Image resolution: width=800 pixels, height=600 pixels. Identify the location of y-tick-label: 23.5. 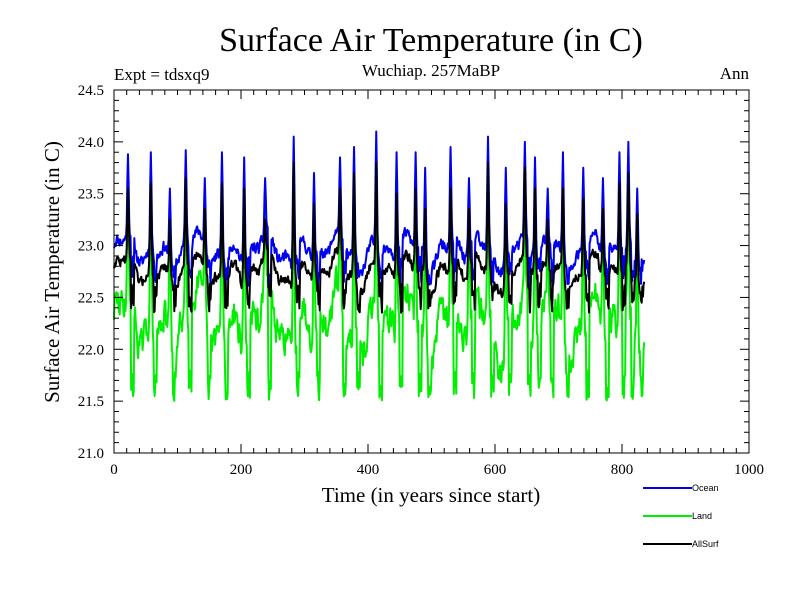
(91, 195).